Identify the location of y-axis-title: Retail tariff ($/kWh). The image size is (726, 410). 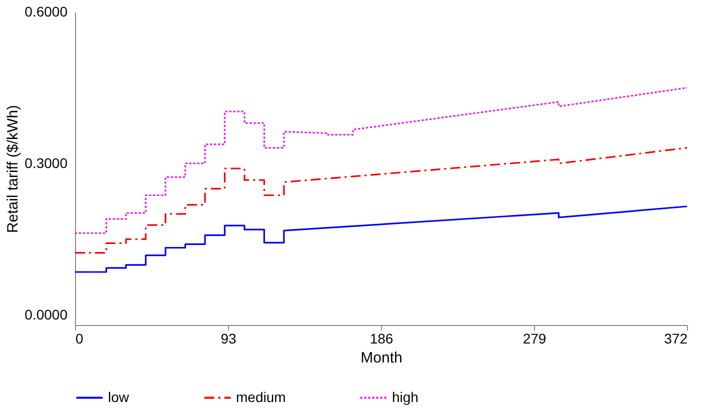
(13, 169).